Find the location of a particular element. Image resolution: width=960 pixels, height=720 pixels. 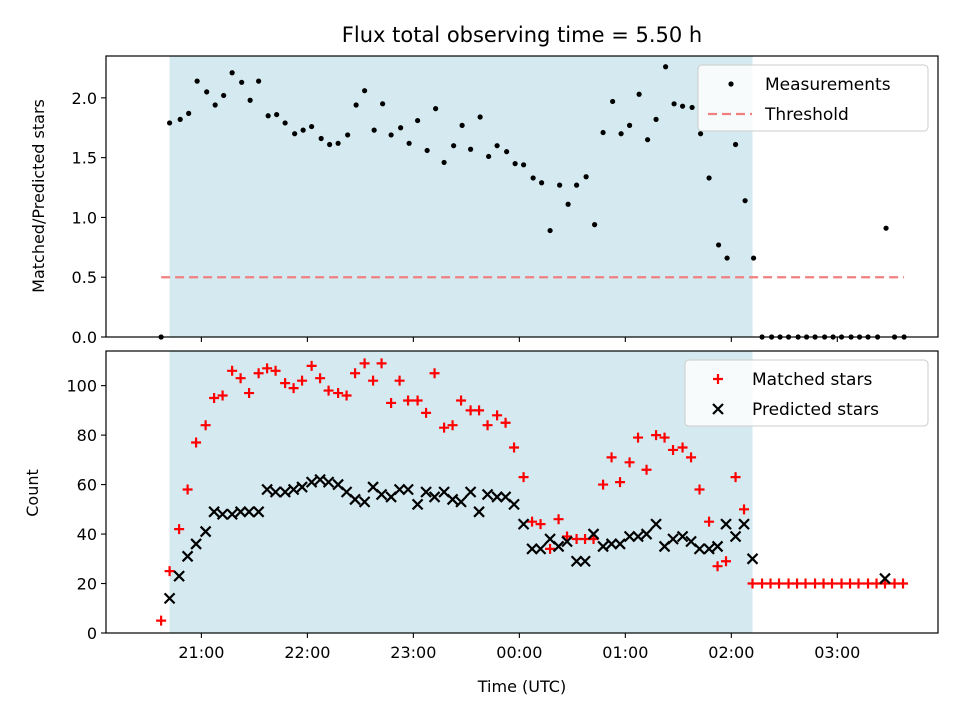

legend-label: Measurements is located at coordinates (828, 85).